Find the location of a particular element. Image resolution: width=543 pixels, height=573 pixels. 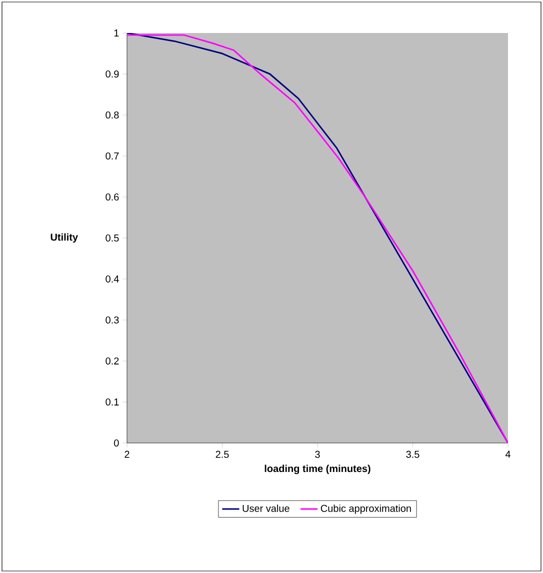

y-tick-label: 0.8 is located at coordinates (112, 115).